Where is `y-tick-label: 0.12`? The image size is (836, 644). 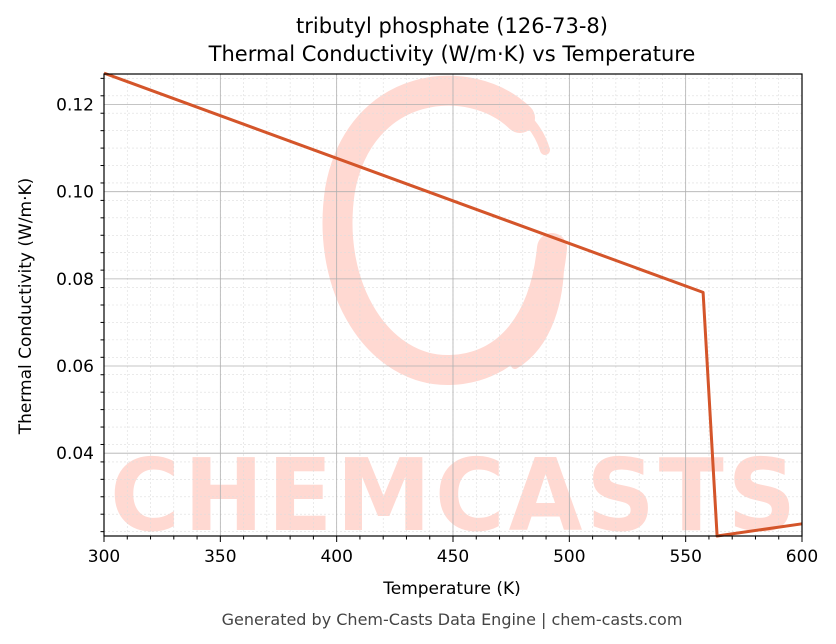 y-tick-label: 0.12 is located at coordinates (75, 106).